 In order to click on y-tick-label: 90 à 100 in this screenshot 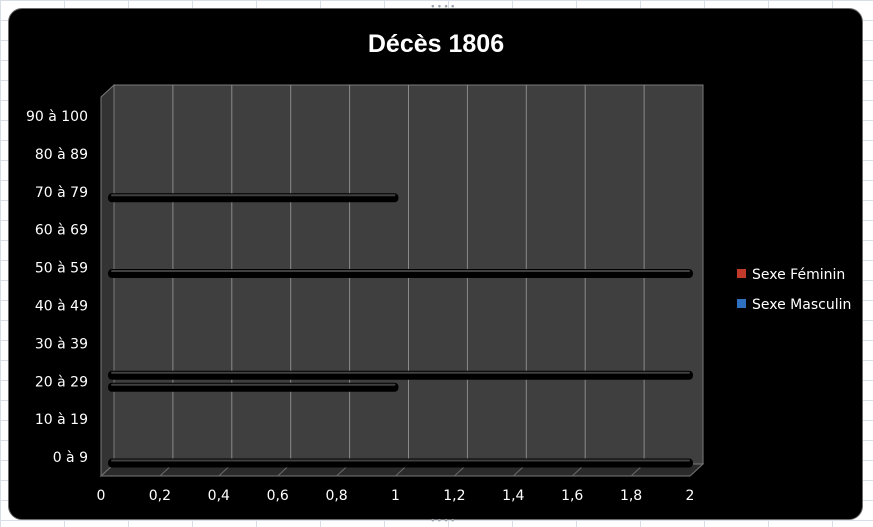, I will do `click(57, 117)`.